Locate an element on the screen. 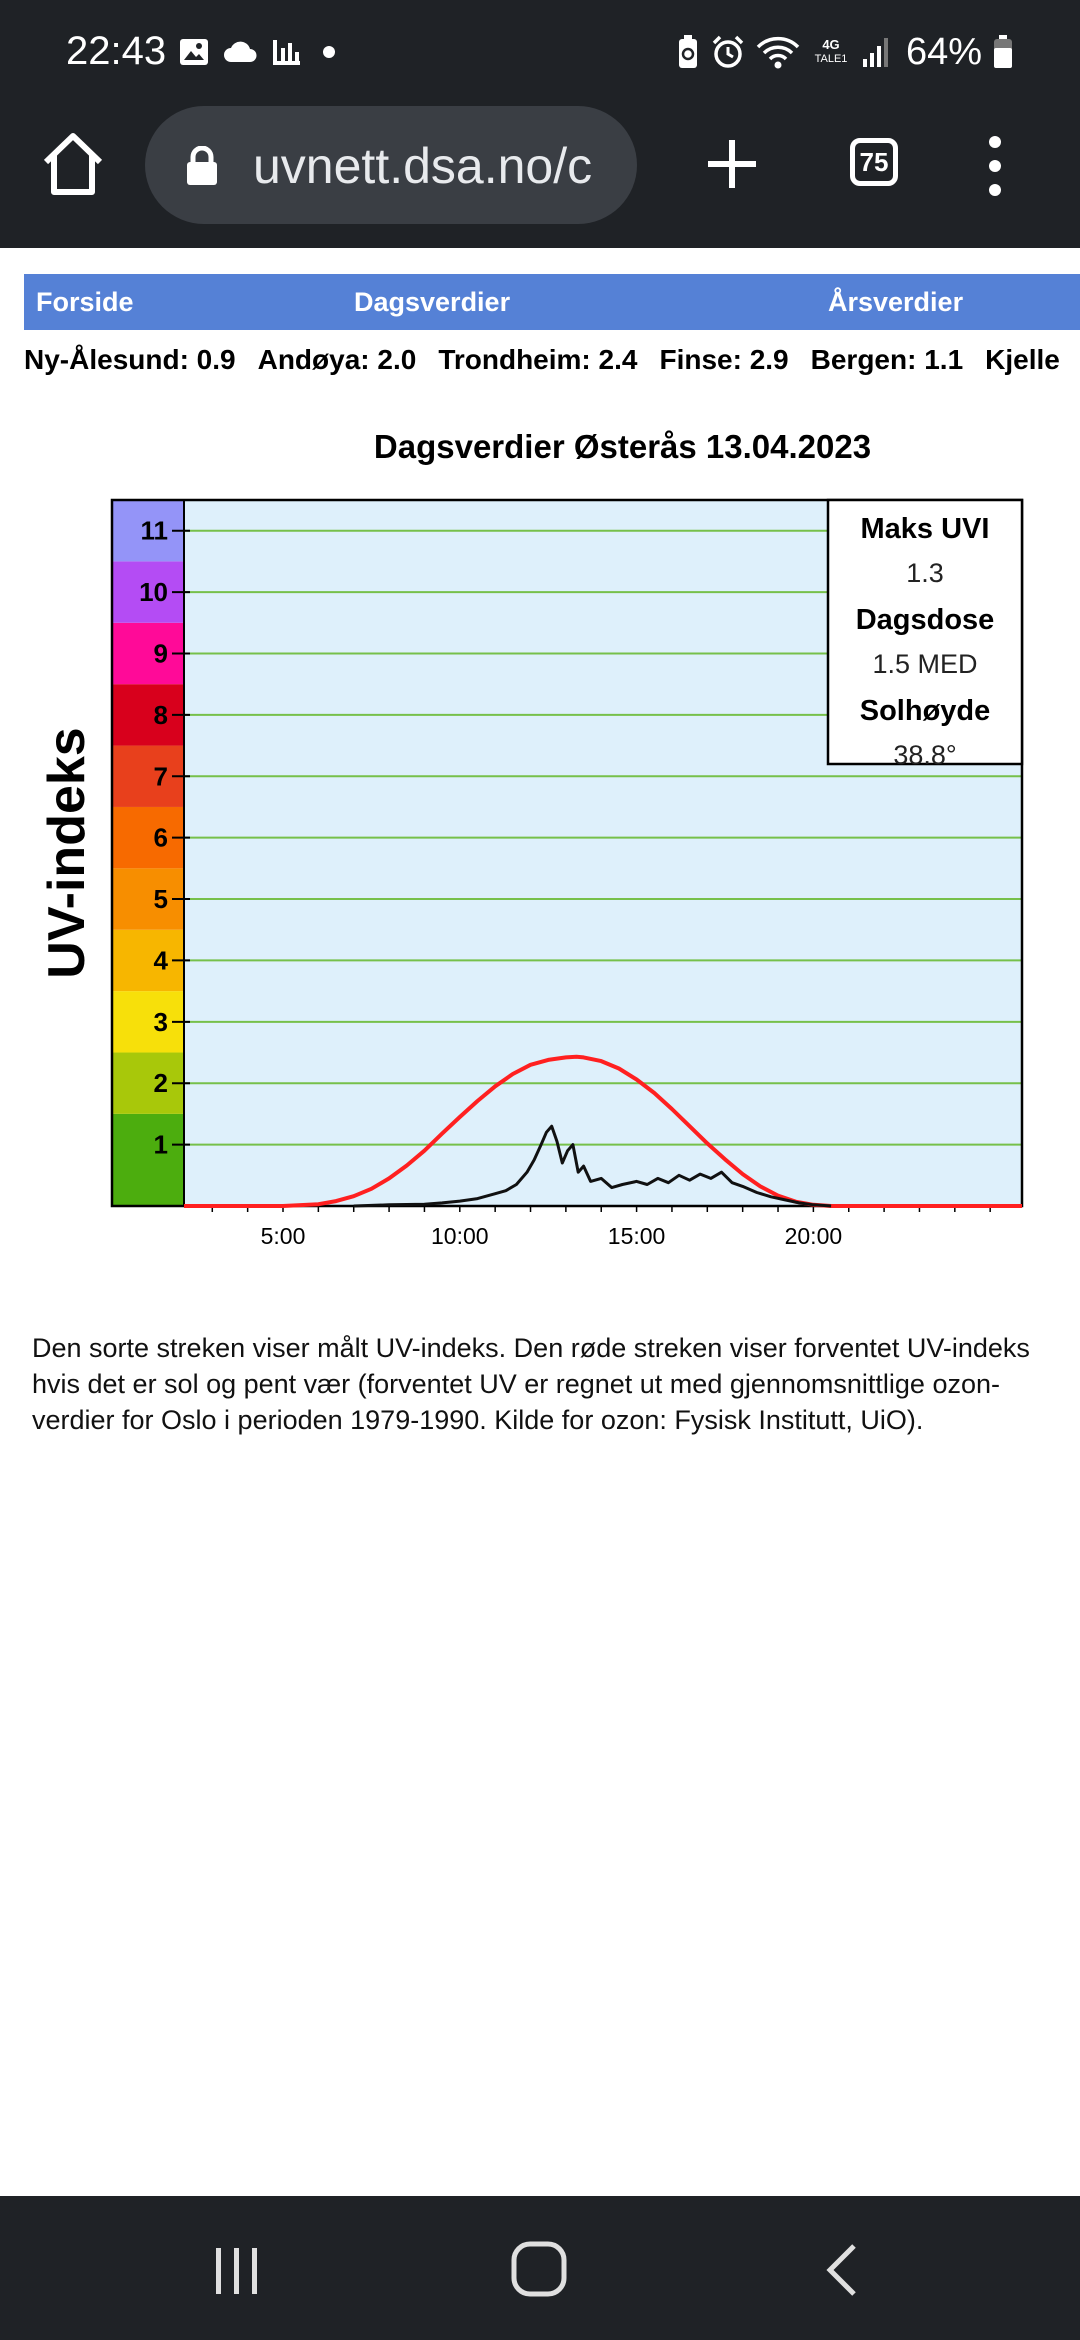 This screenshot has width=1080, height=2340. status-bar: 22:43 is located at coordinates (540, 50).